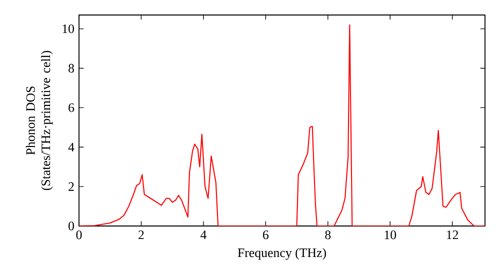  Describe the element at coordinates (282, 254) in the screenshot. I see `x-axis-title: Frequency (THz)` at that location.